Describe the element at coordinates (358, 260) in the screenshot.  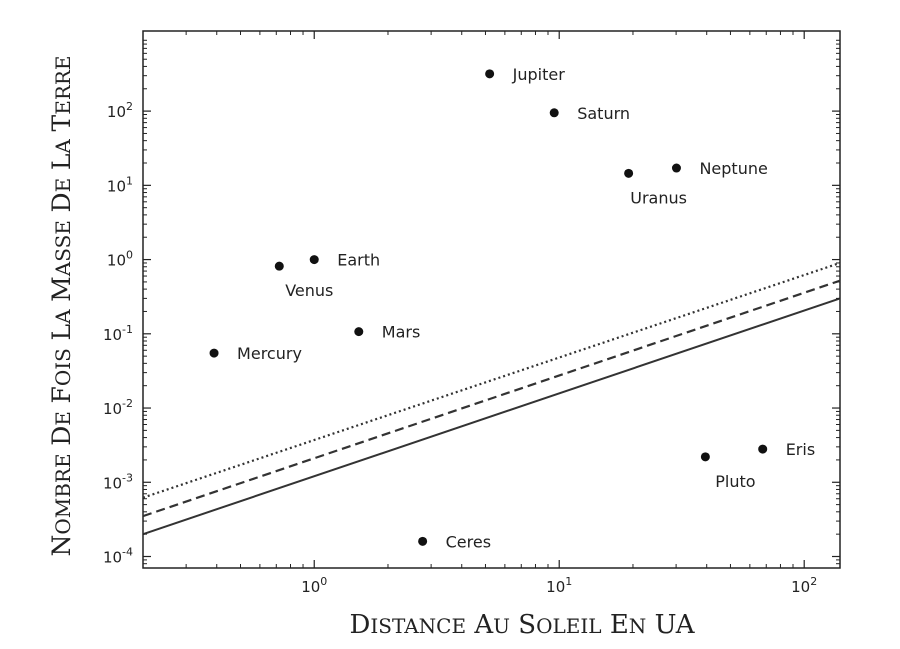
I see `point-label-earth: Earth` at that location.